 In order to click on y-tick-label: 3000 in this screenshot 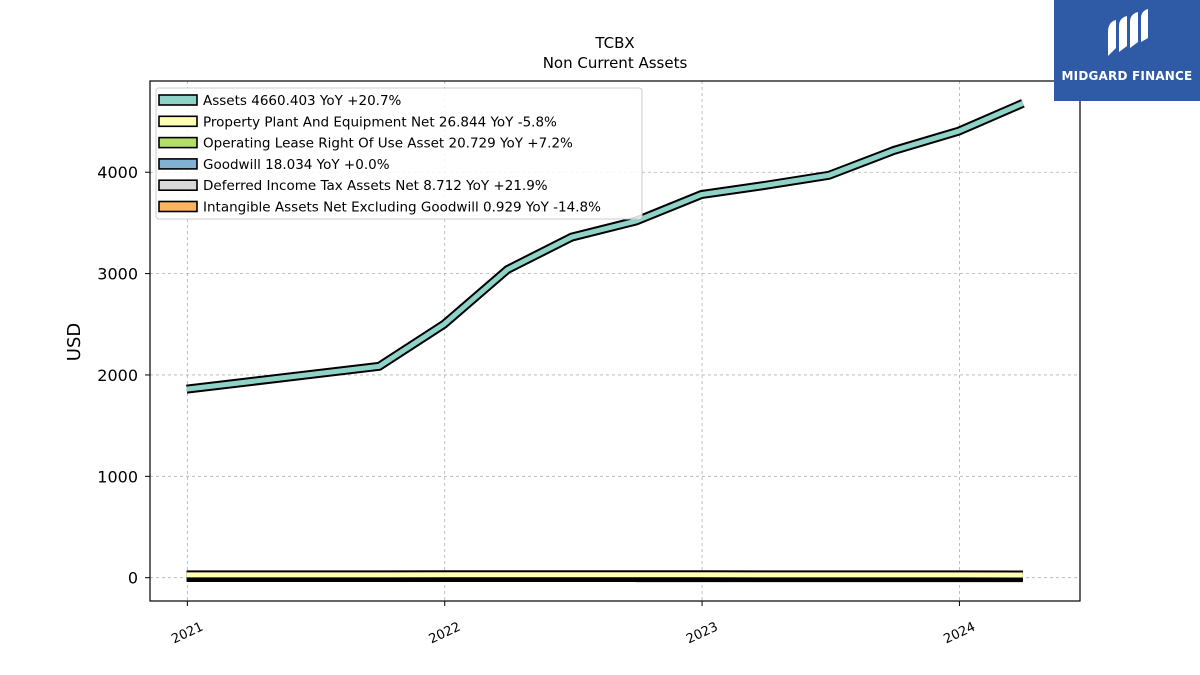, I will do `click(117, 274)`.